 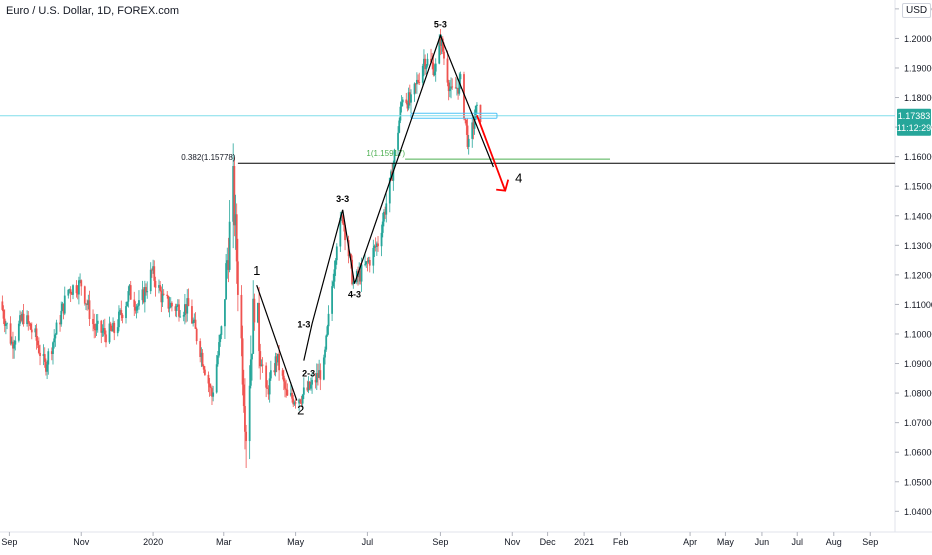 What do you see at coordinates (917, 10) in the screenshot?
I see `currency-badge: USD` at bounding box center [917, 10].